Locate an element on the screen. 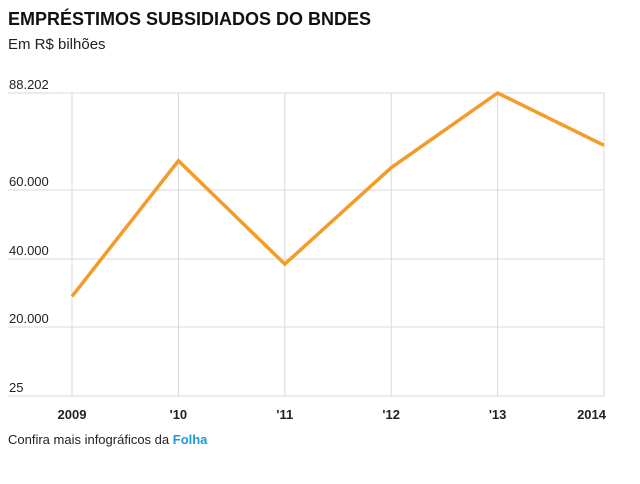 This screenshot has width=640, height=484. x-tick-label: '13 is located at coordinates (498, 414).